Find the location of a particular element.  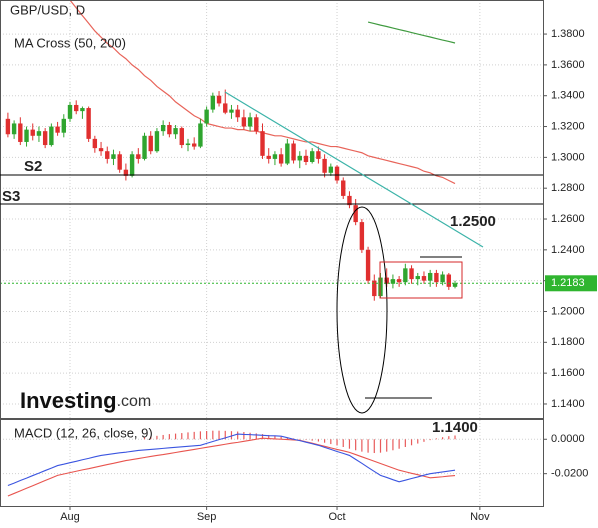

last-price-label: 1.2183 is located at coordinates (568, 283).